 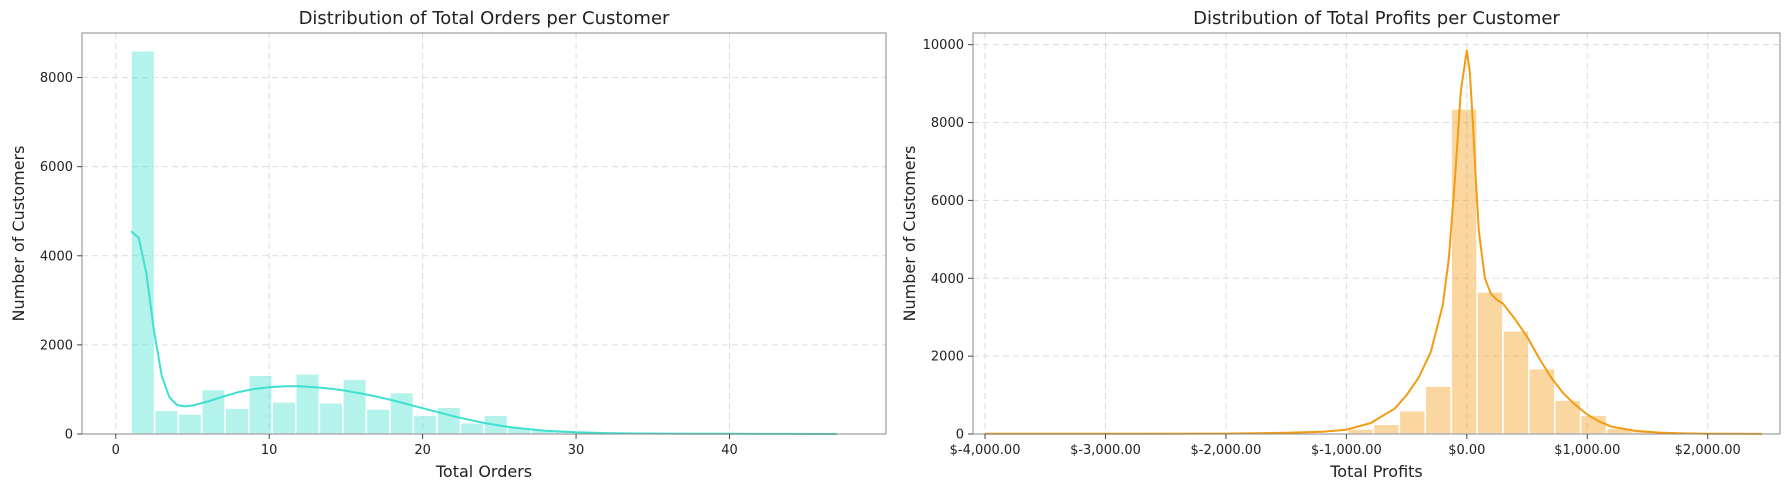 I want to click on x-tick-label: $1,000.00, so click(x=1587, y=450).